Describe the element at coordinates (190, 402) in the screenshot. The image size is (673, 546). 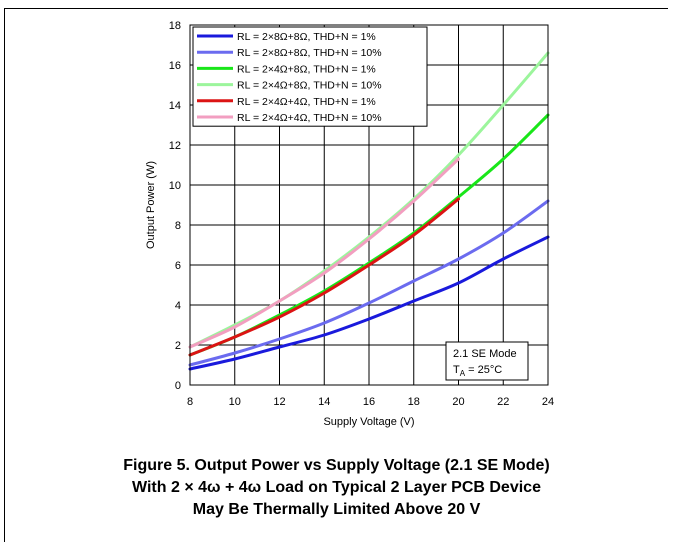
I see `x-tick-label: 8` at that location.